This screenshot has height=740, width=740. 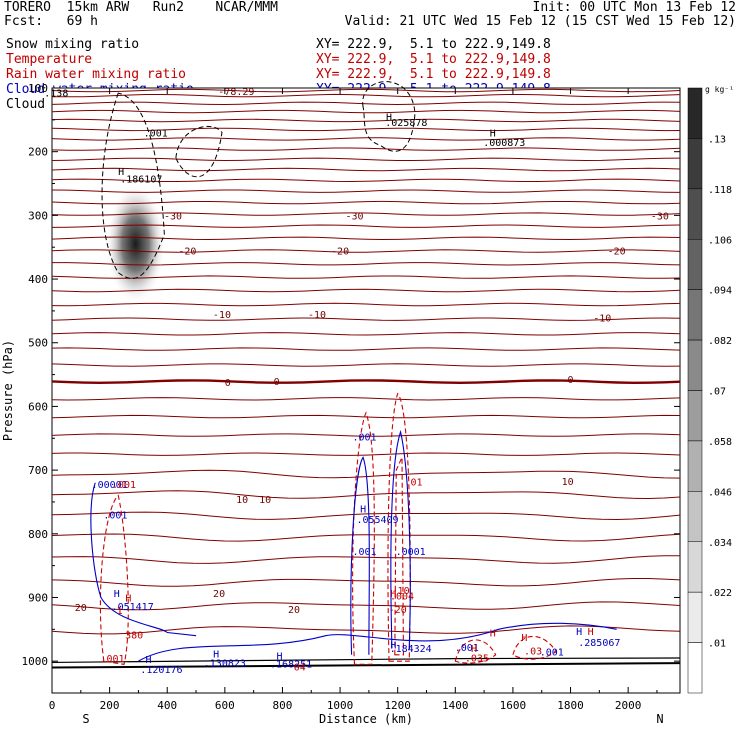 What do you see at coordinates (411, 649) in the screenshot?
I see `field-label: .184324` at bounding box center [411, 649].